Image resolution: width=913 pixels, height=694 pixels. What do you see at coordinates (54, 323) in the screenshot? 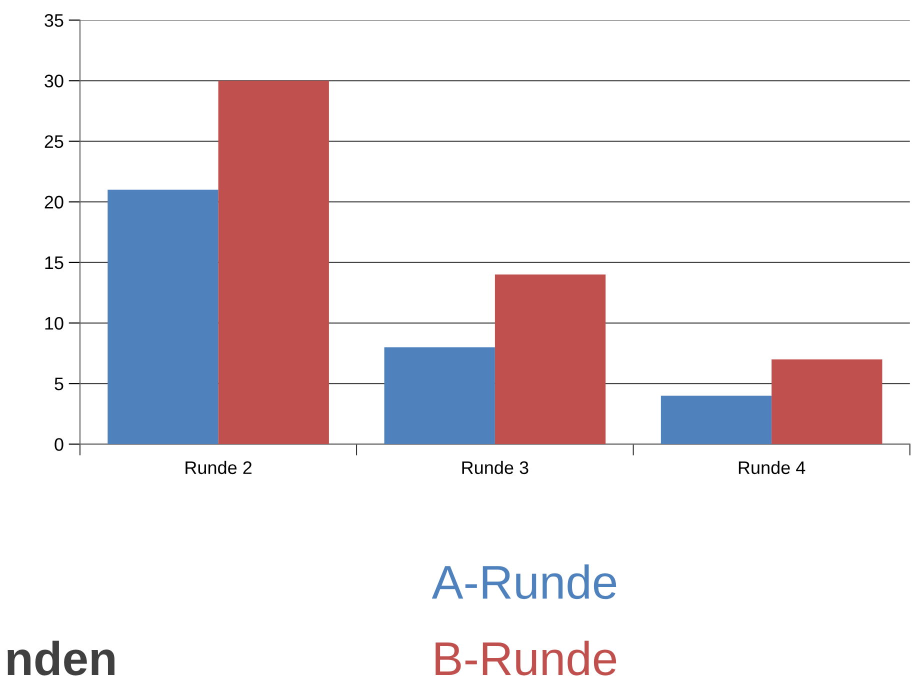
I see `y-tick-label: 10` at bounding box center [54, 323].